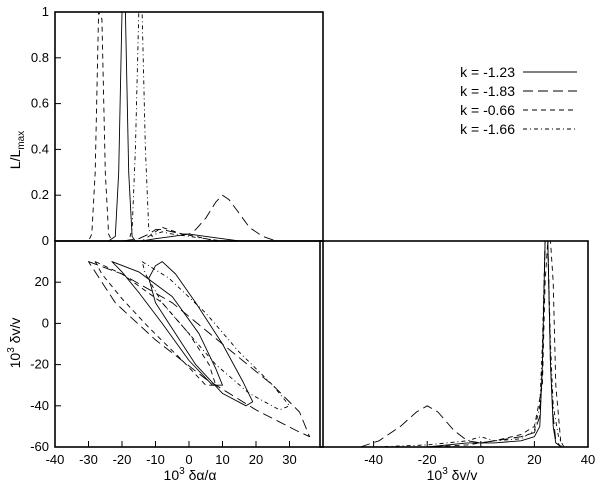  I want to click on bottom-left-xlabel-sup: 3, so click(182, 471).